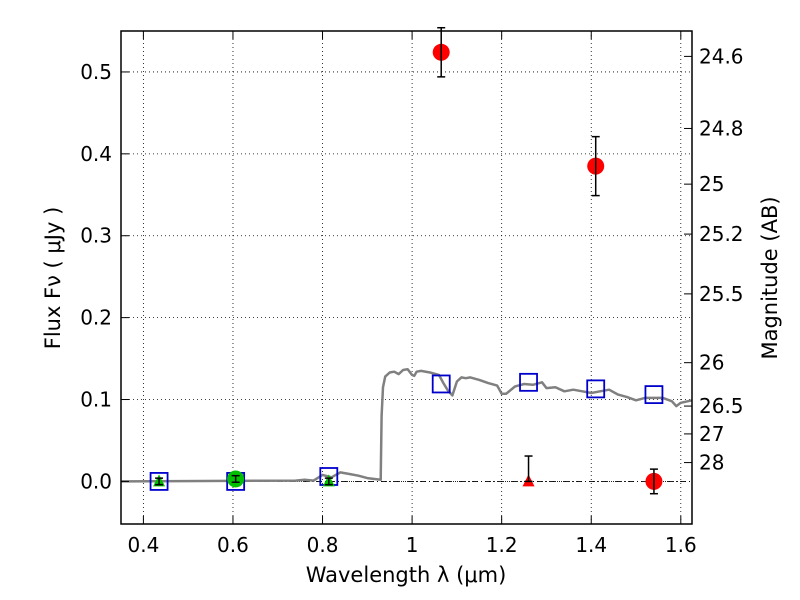 This screenshot has width=800, height=600. What do you see at coordinates (770, 277) in the screenshot?
I see `right-axis-label: Magnitude (AB)` at bounding box center [770, 277].